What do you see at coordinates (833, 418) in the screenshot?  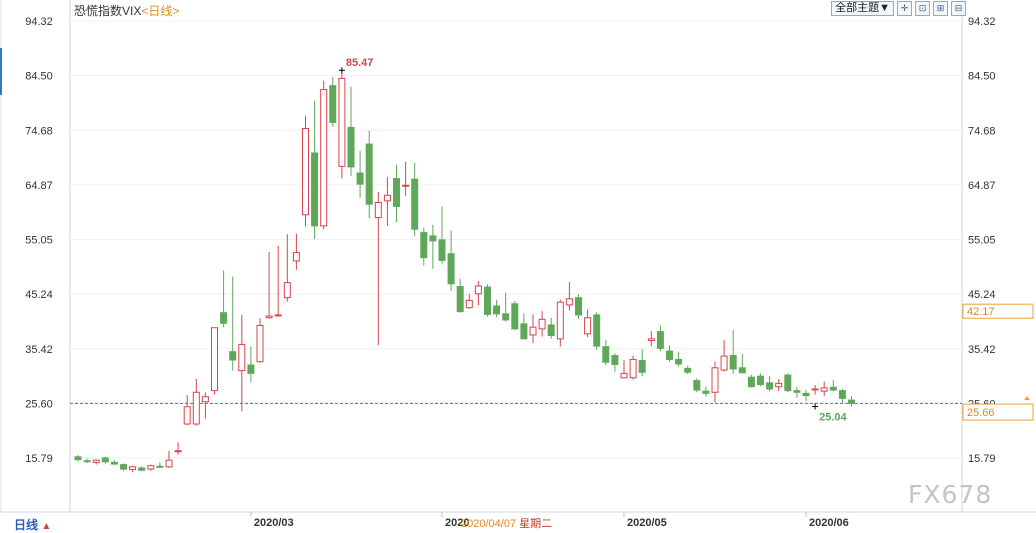 I see `low-annotation: 25.04` at bounding box center [833, 418].